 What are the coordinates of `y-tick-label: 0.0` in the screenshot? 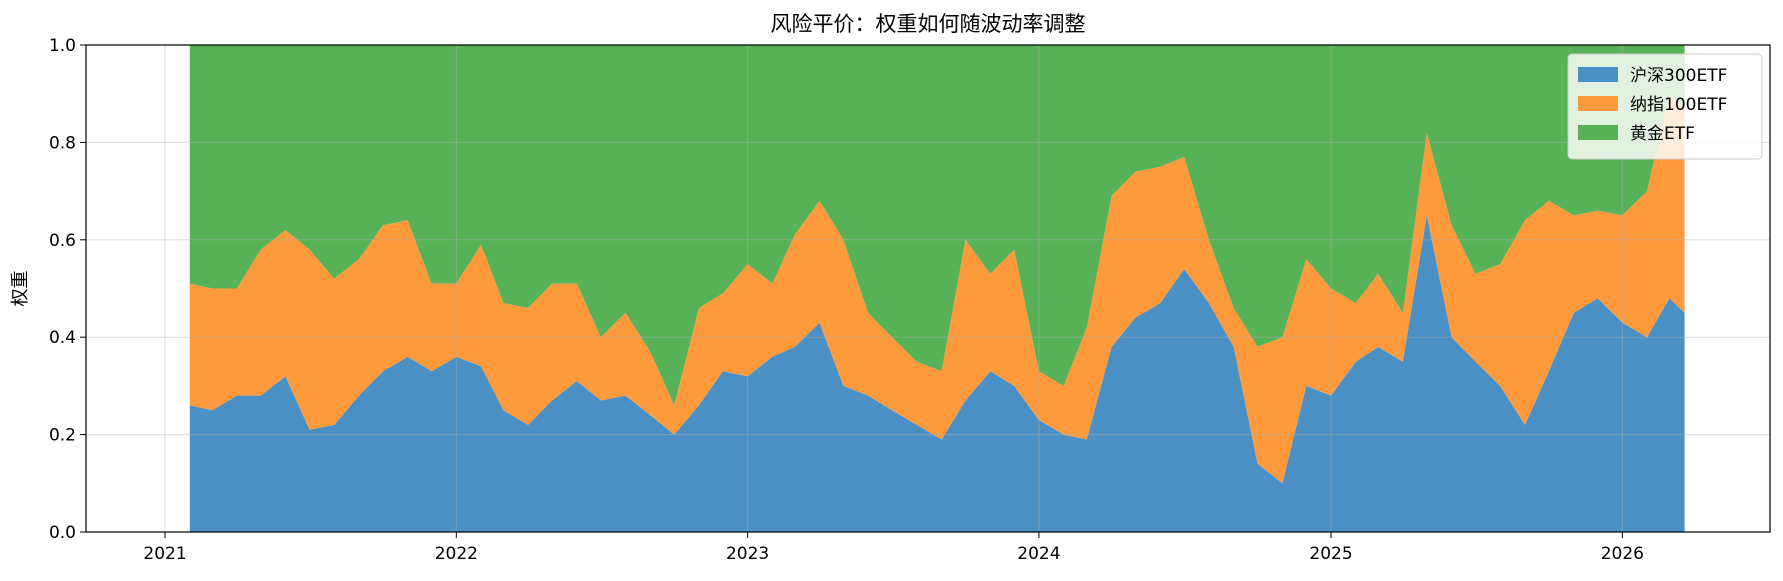 It's located at (62, 533).